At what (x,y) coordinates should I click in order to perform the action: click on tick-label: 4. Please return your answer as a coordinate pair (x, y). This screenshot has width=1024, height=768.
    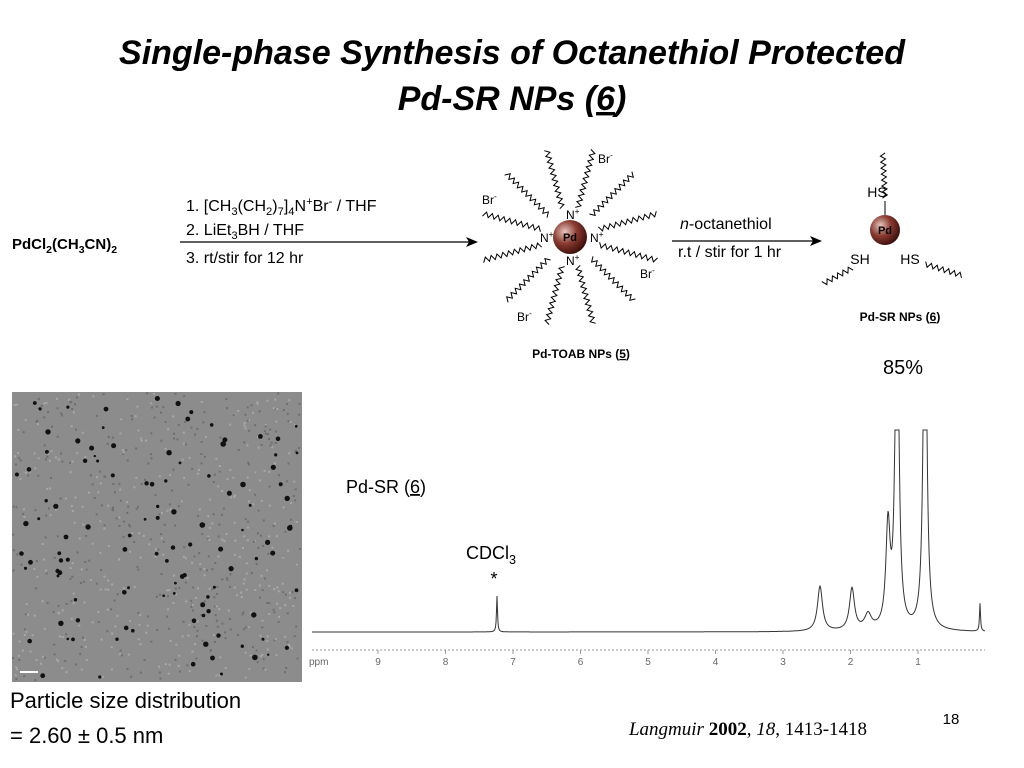
    Looking at the image, I should click on (716, 662).